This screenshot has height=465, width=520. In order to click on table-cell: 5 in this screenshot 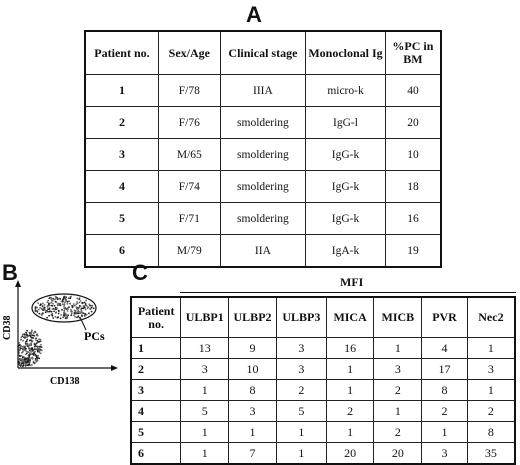, I will do `click(205, 411)`.